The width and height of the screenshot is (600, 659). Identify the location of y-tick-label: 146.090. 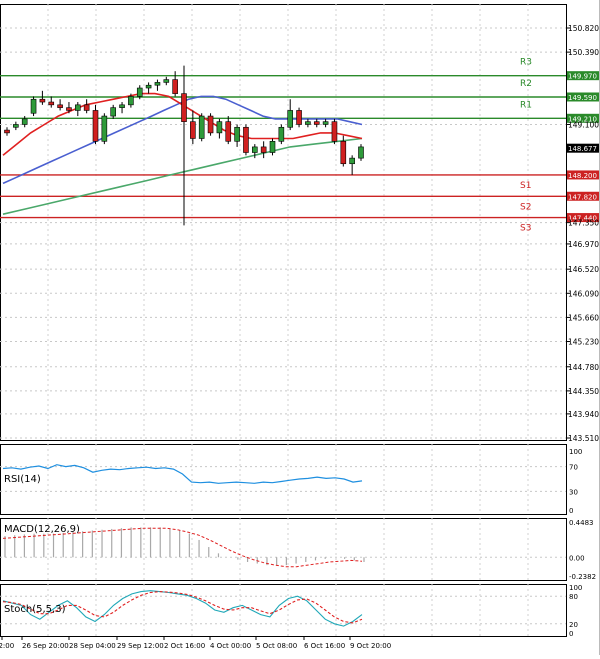
(583, 293).